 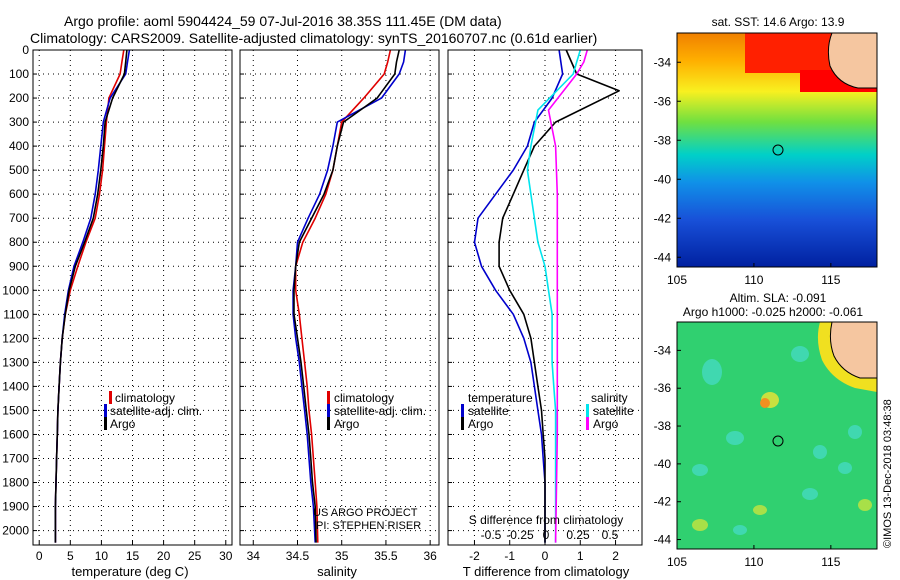 I want to click on sla-lon-tick-labels: 105 110 115, so click(x=754, y=557).